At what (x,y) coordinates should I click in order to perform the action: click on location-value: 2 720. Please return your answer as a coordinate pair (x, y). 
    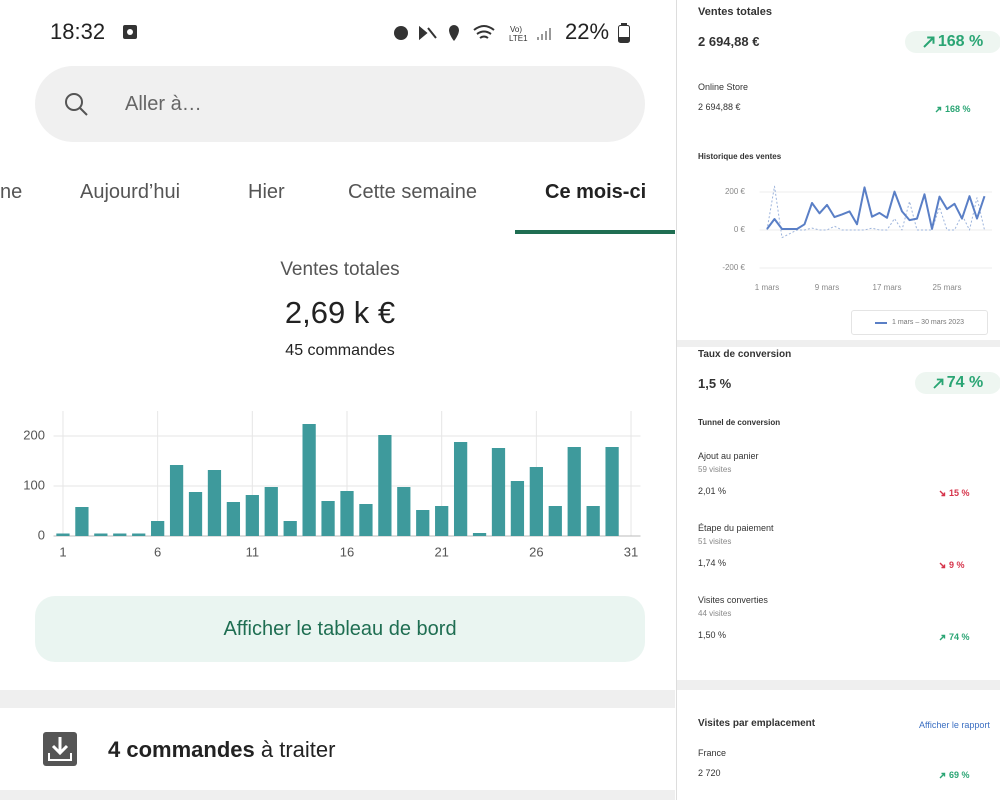
    Looking at the image, I should click on (709, 773).